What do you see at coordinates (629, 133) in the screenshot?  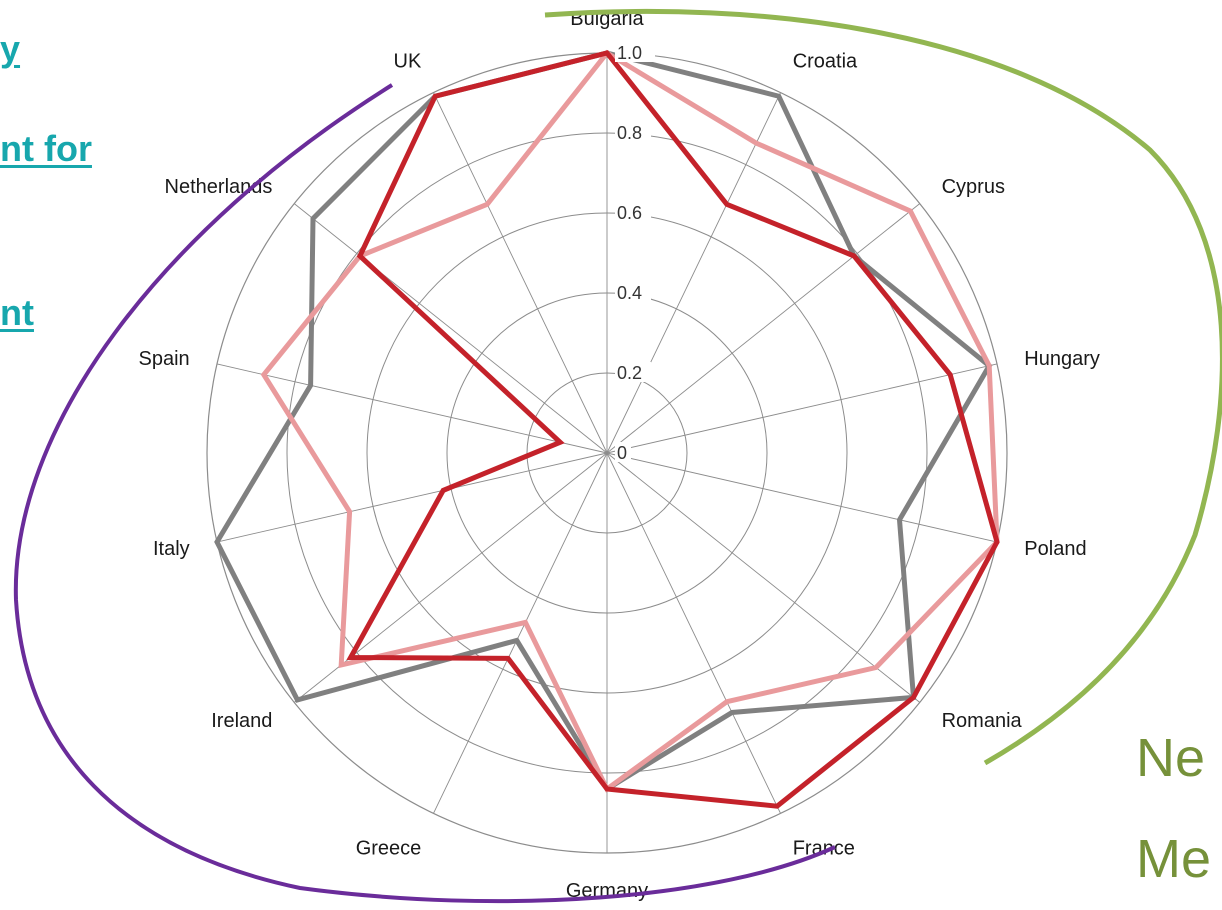 I see `tick-label-4: 0.8` at bounding box center [629, 133].